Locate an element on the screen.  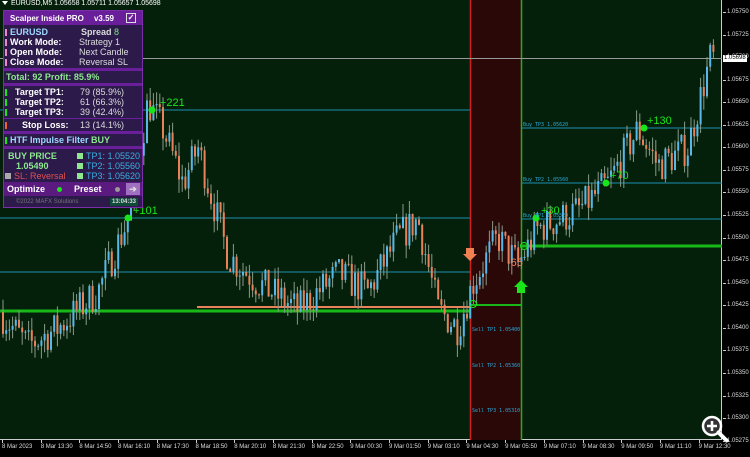
buy-tp2-label: Buy TP2 1.05560 is located at coordinates (546, 180).